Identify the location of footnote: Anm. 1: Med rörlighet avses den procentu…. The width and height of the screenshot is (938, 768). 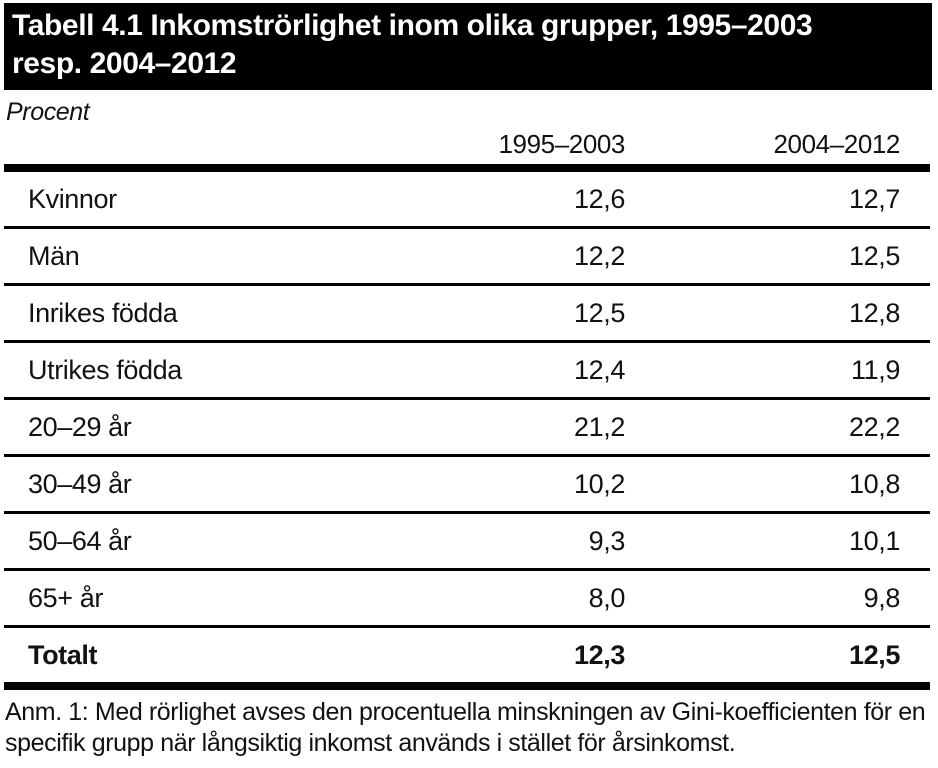
(465, 727).